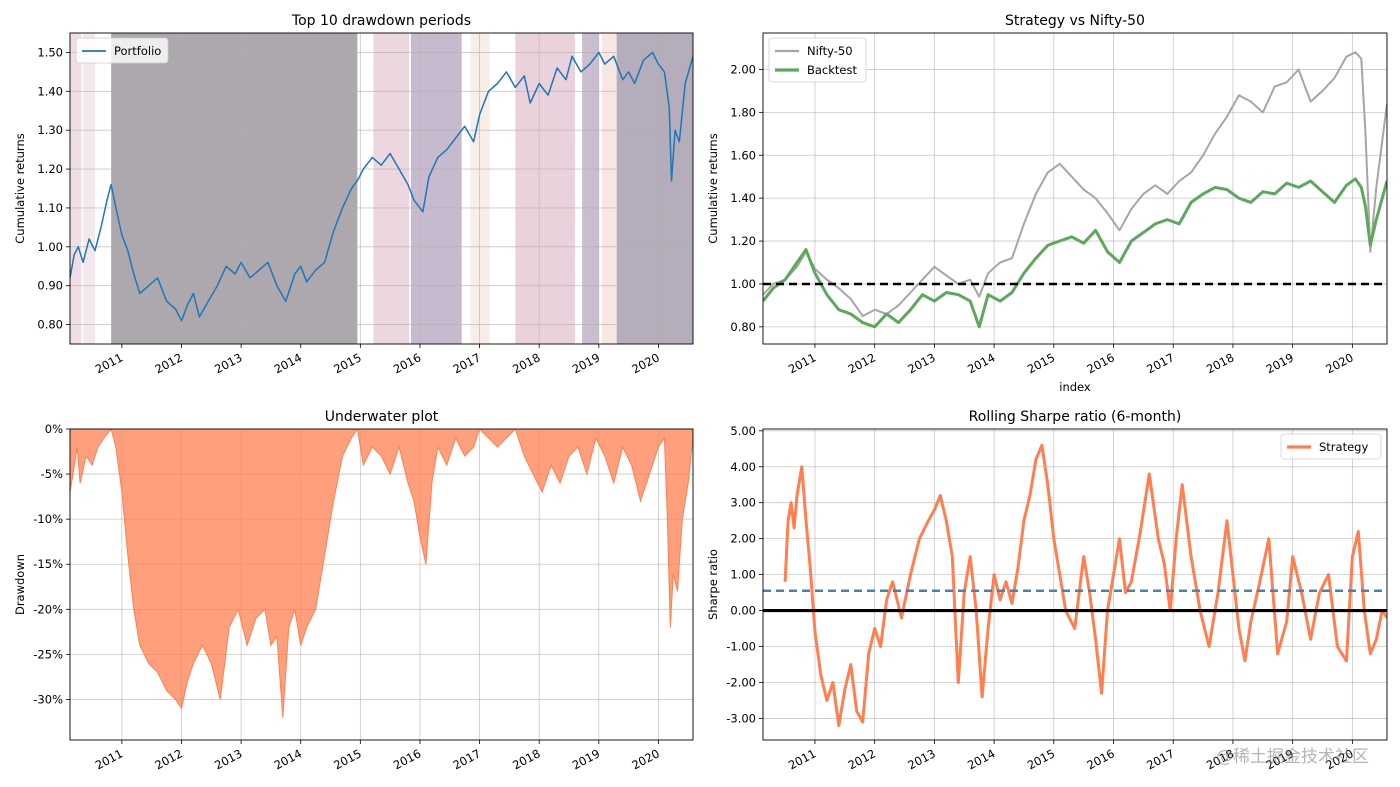 The image size is (1400, 787). What do you see at coordinates (1292, 757) in the screenshot?
I see `watermark-text: @稀土掘金技术社区` at bounding box center [1292, 757].